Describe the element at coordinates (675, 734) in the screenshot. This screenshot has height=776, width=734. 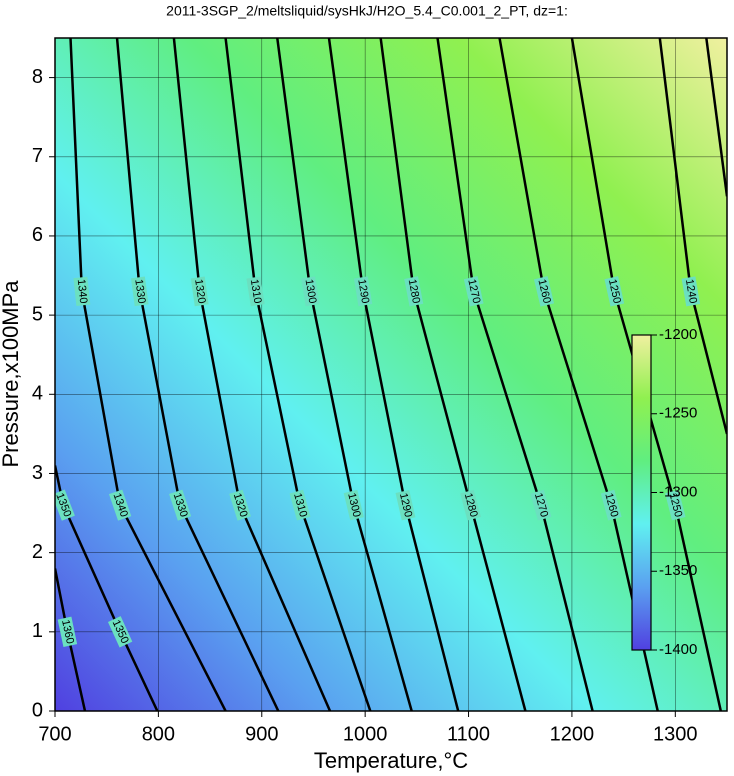
I see `x-tick-label: 1300` at that location.